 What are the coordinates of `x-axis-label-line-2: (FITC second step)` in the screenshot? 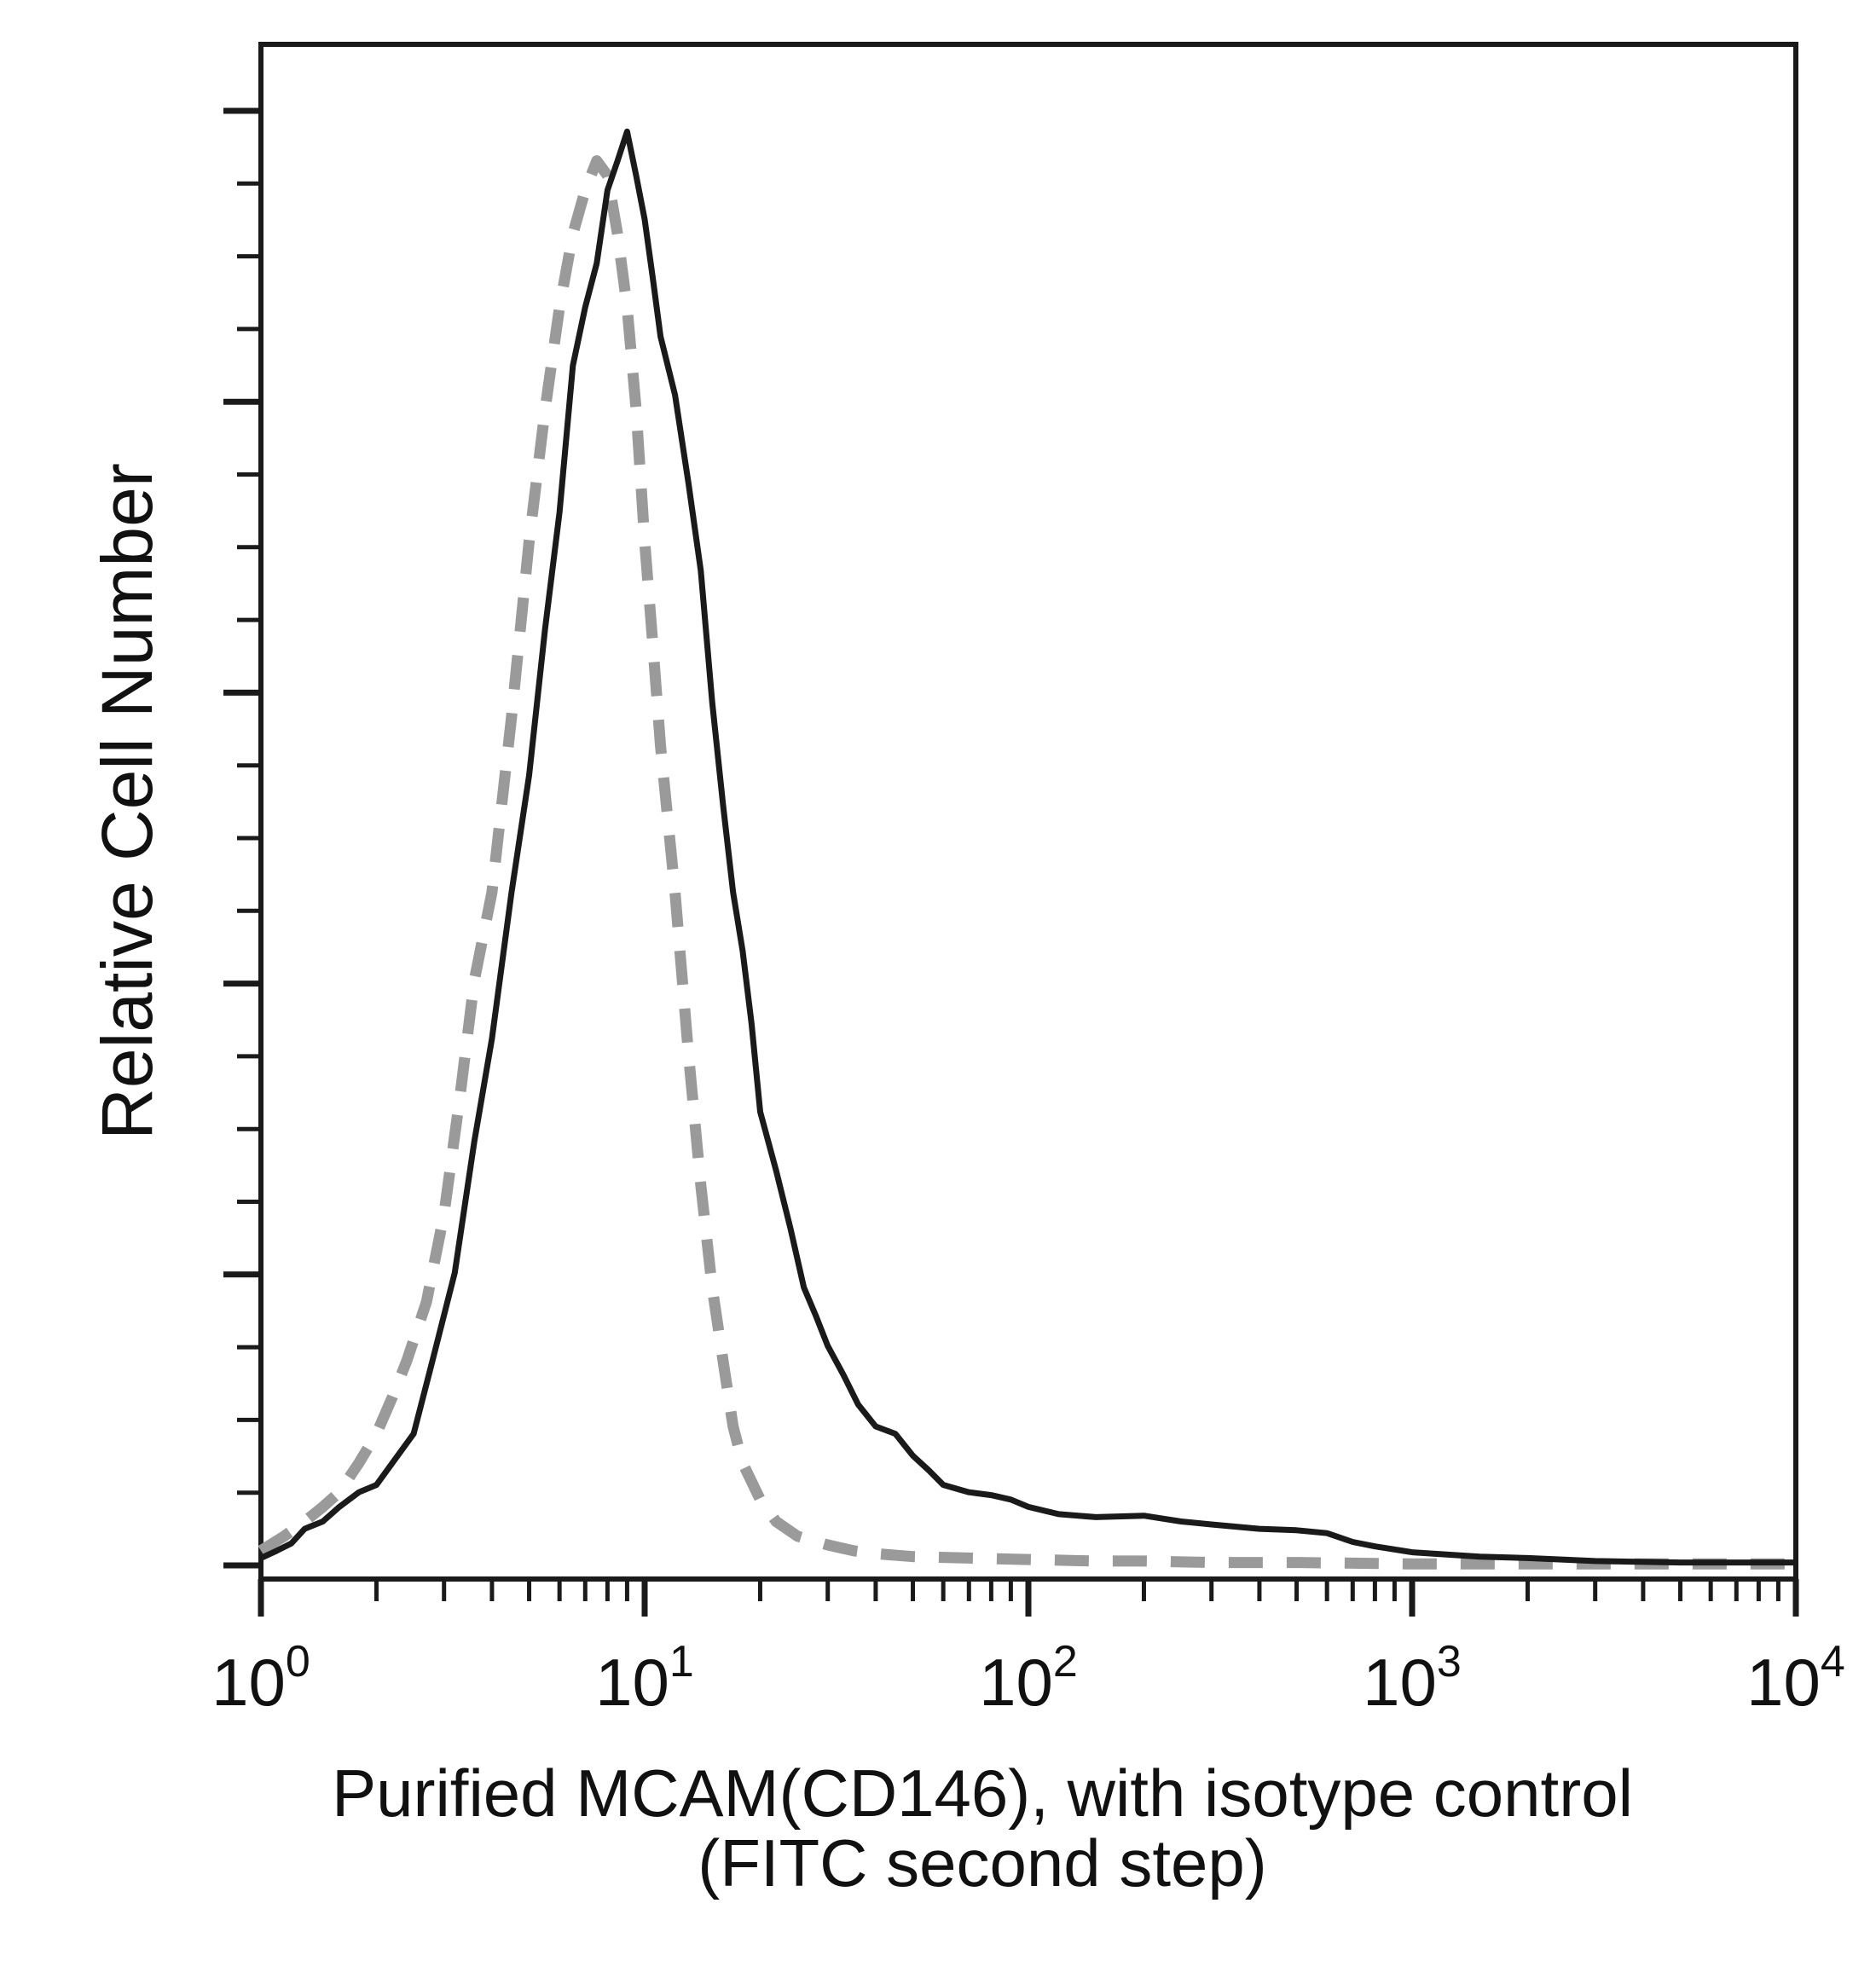 It's located at (983, 1862).